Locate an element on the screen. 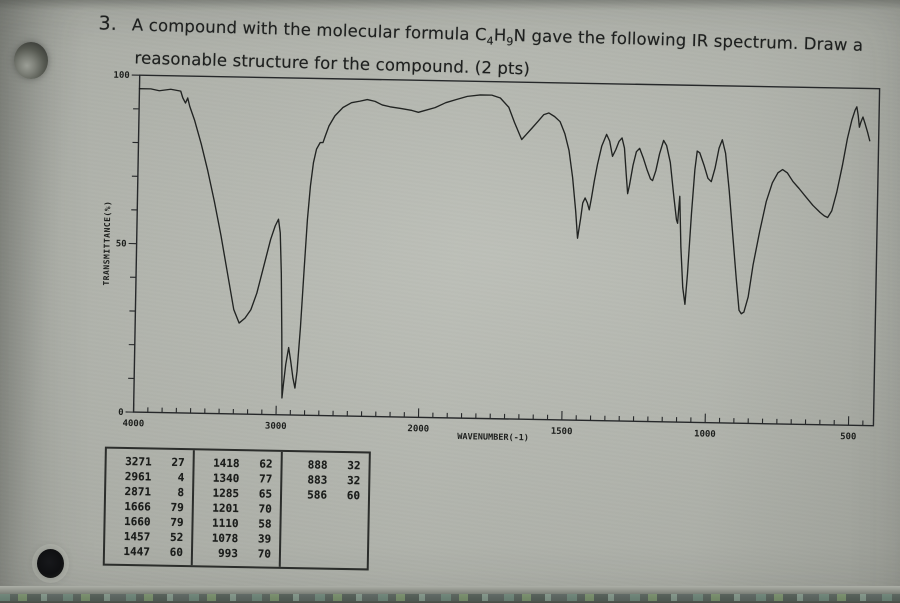 This screenshot has width=900, height=603. peak-wavenumber: 1447 is located at coordinates (137, 551).